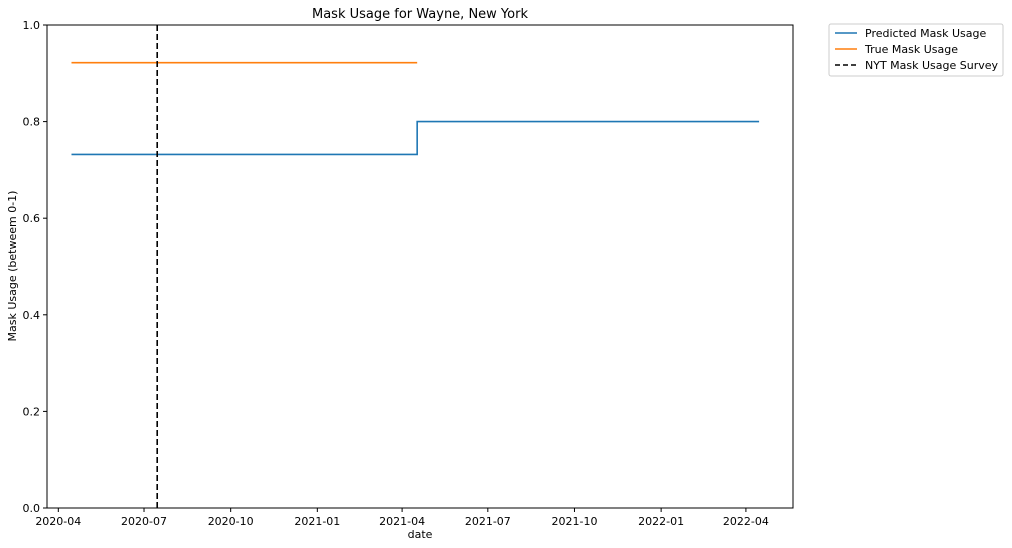 This screenshot has width=1012, height=548. What do you see at coordinates (925, 33) in the screenshot?
I see `legend-entry-predicted-label: Predicted Mask Usage` at bounding box center [925, 33].